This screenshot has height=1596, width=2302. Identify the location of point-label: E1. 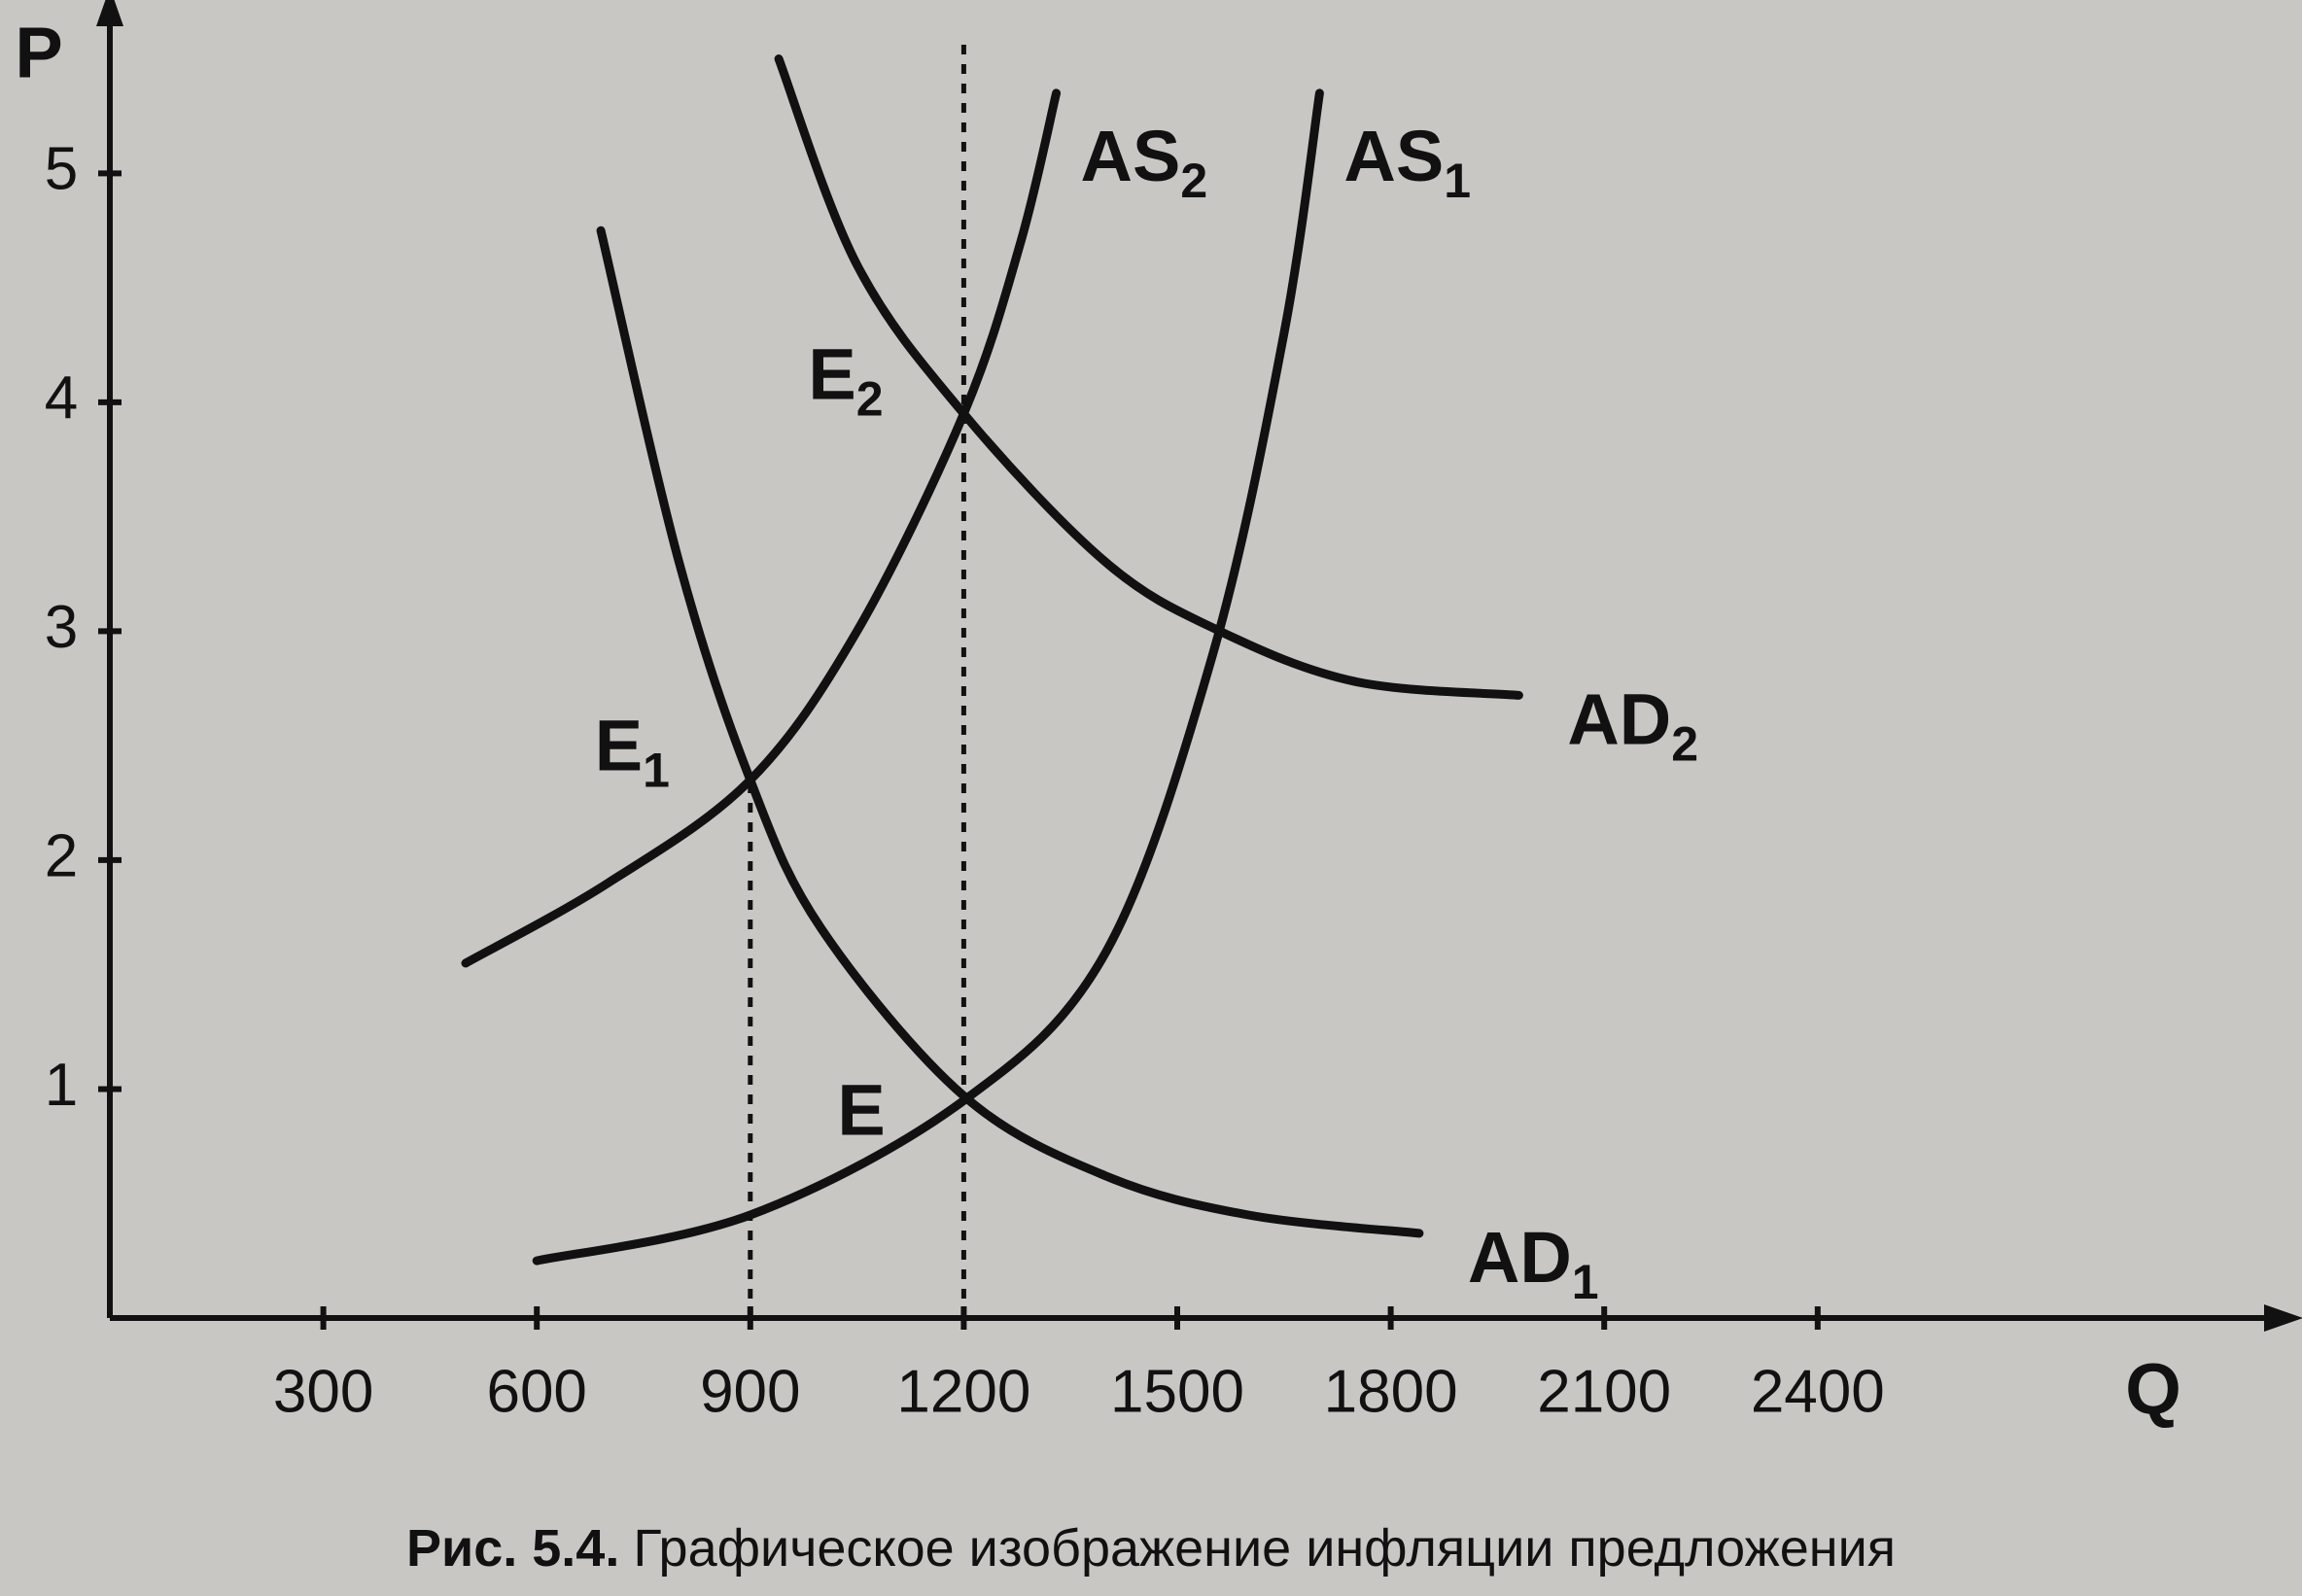
(632, 751).